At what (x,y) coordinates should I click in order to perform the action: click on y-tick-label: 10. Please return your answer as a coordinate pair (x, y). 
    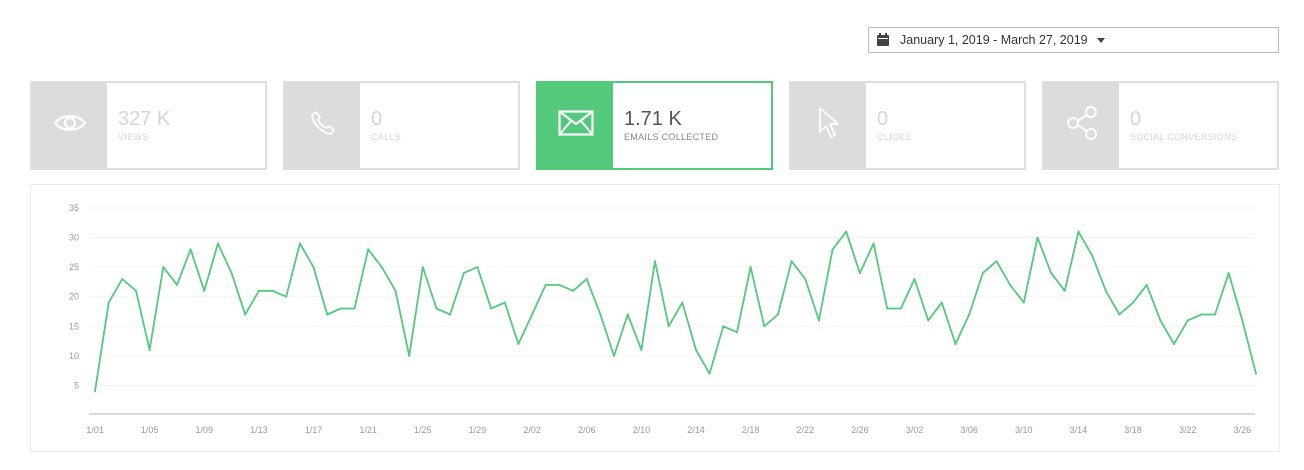
    Looking at the image, I should click on (74, 356).